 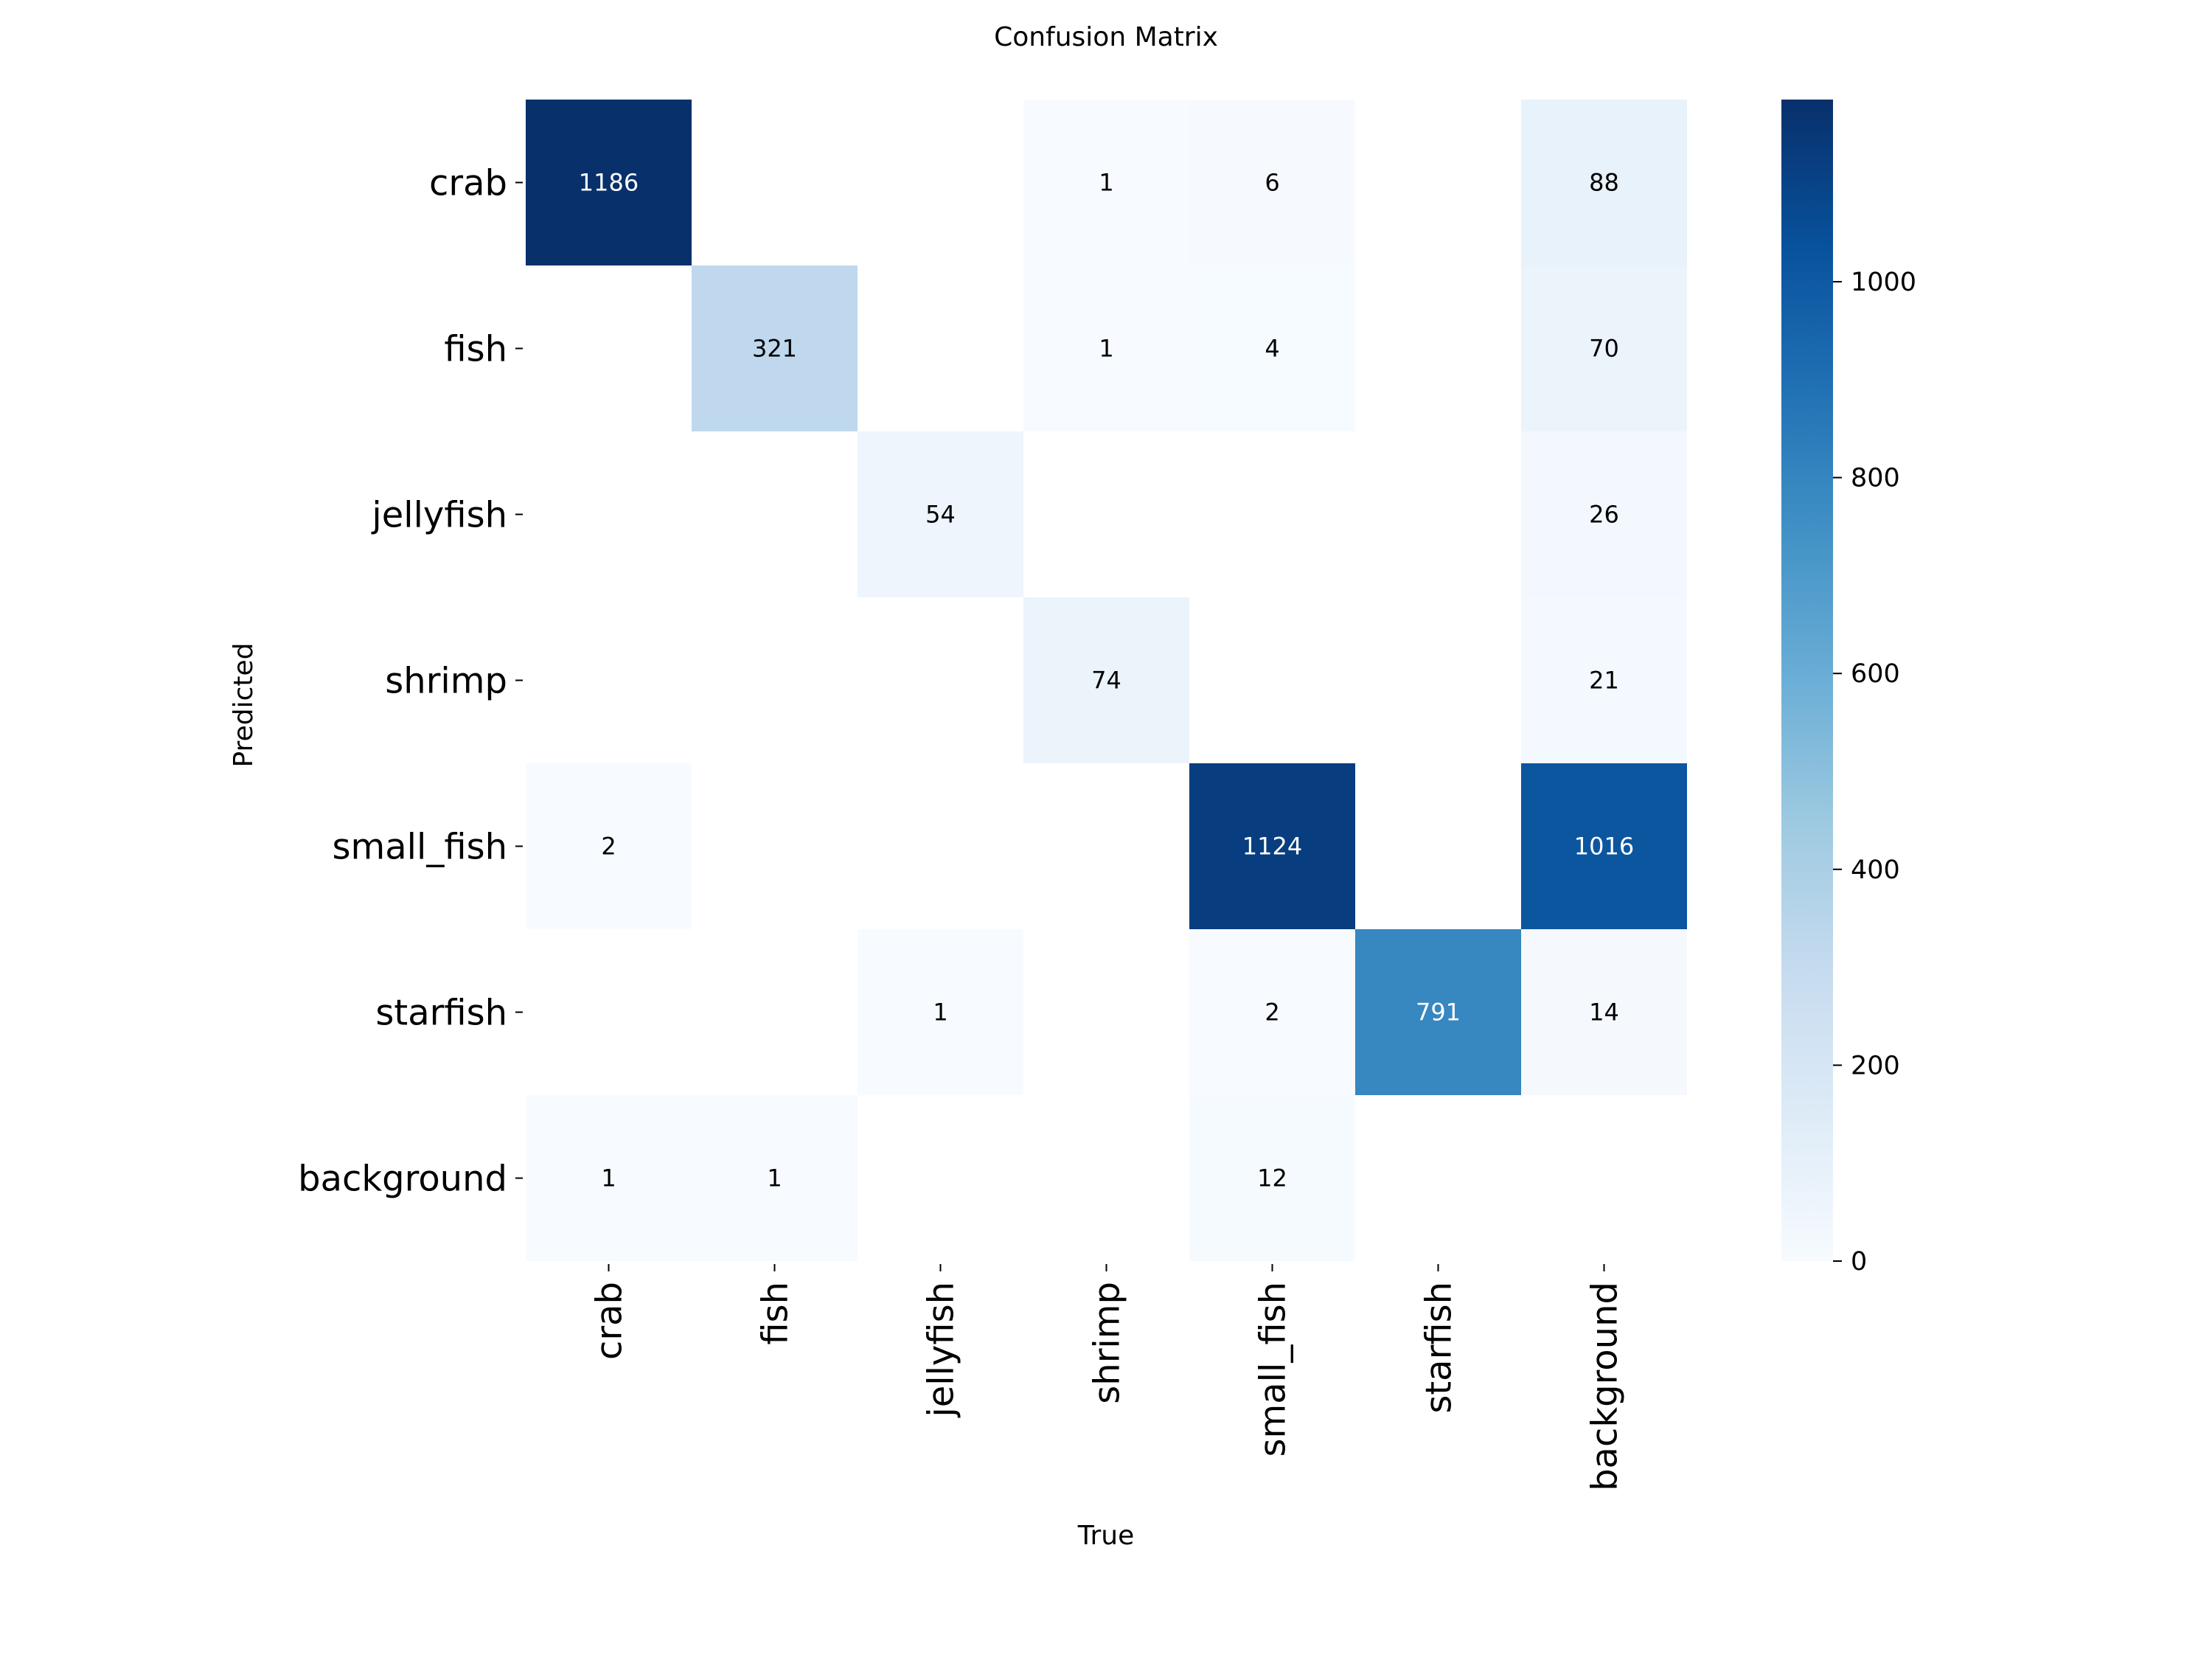 What do you see at coordinates (1875, 1065) in the screenshot?
I see `colorbar-tick-label: 200` at bounding box center [1875, 1065].